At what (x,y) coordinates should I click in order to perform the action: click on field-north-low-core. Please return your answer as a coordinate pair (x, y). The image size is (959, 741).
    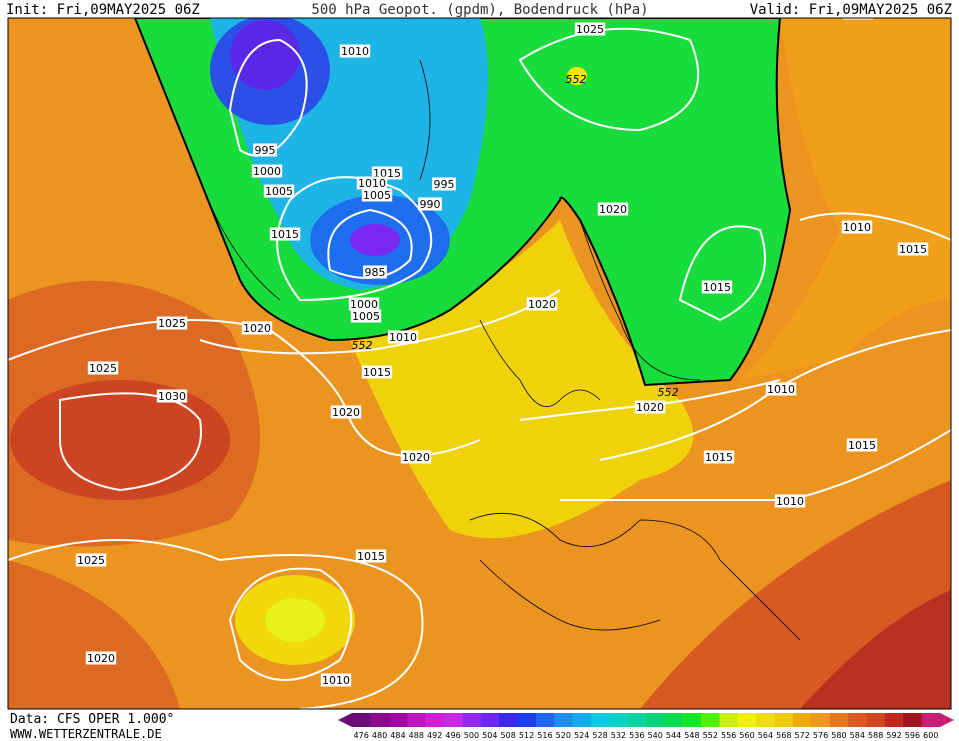
    Looking at the image, I should click on (265, 55).